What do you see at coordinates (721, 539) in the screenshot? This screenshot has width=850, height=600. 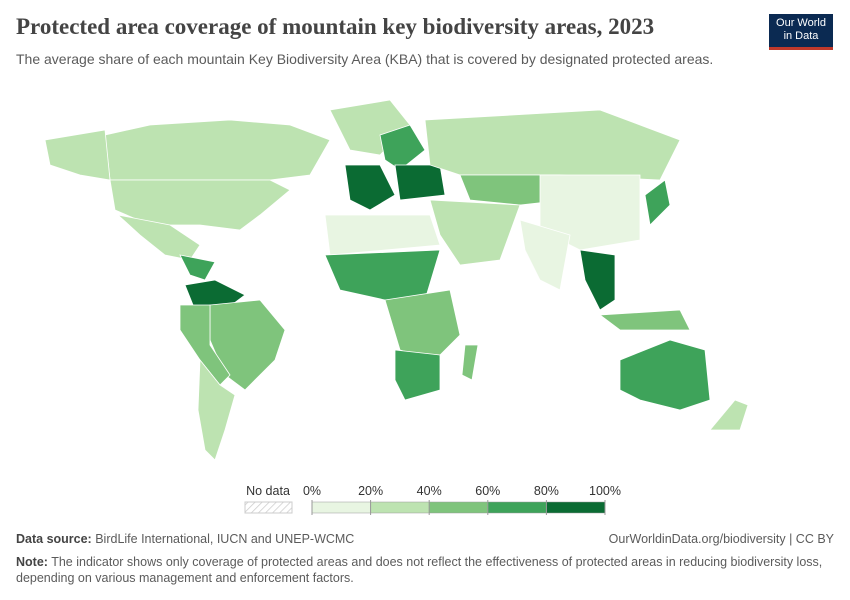 I see `url: OurWorldinData.org/biodiversity | CC BY` at bounding box center [721, 539].